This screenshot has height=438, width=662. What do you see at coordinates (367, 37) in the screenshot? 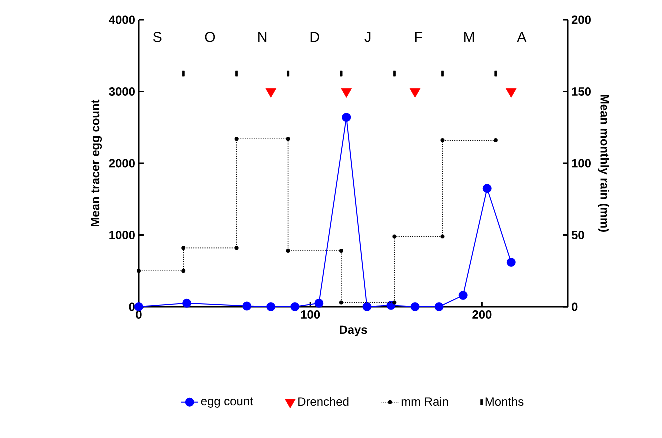
I see `annotation: J` at bounding box center [367, 37].